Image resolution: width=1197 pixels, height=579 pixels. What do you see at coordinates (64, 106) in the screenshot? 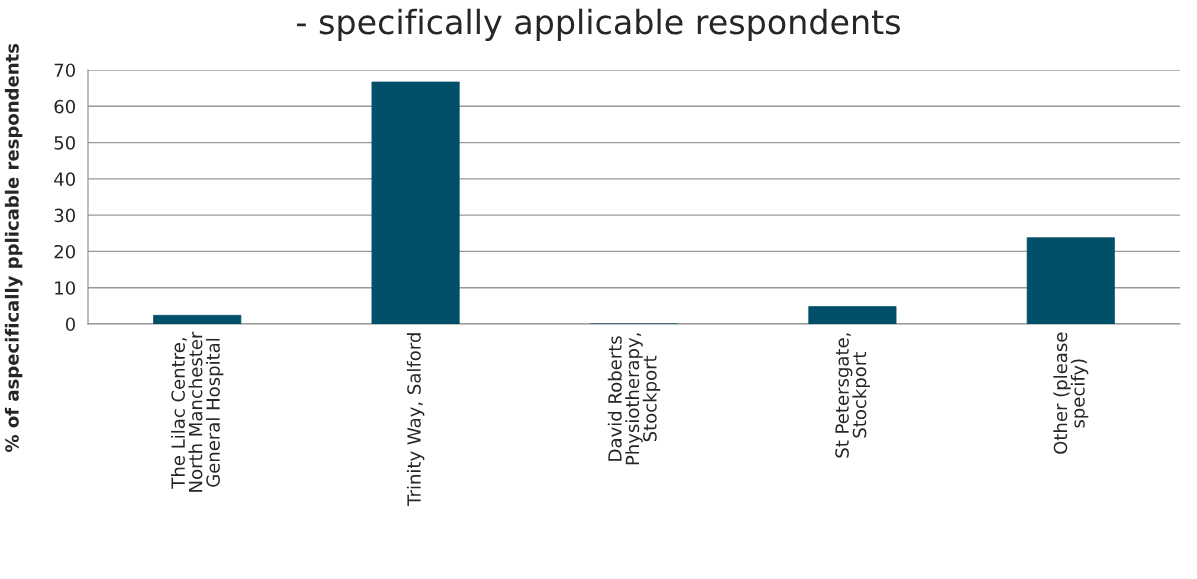
I see `y-tick-label: 60` at bounding box center [64, 106].